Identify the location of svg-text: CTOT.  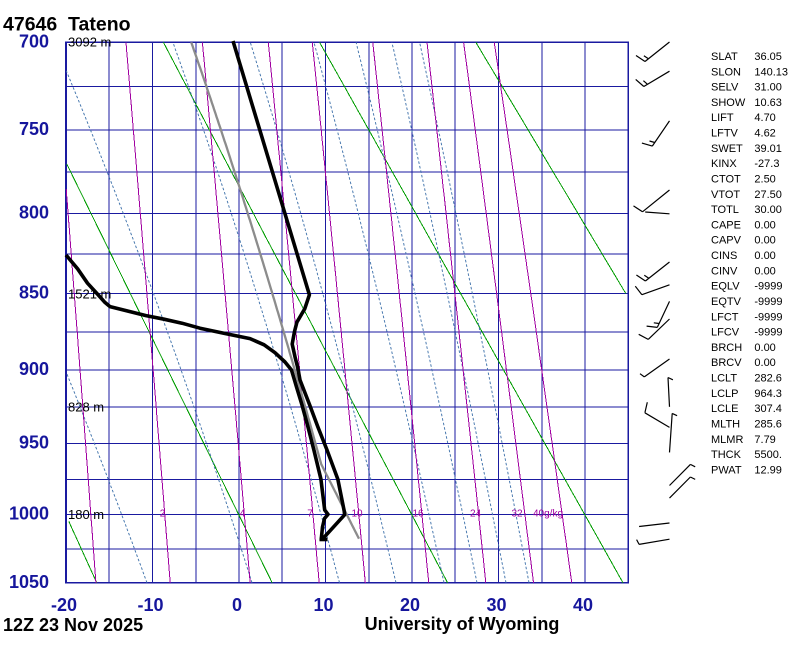
(726, 179).